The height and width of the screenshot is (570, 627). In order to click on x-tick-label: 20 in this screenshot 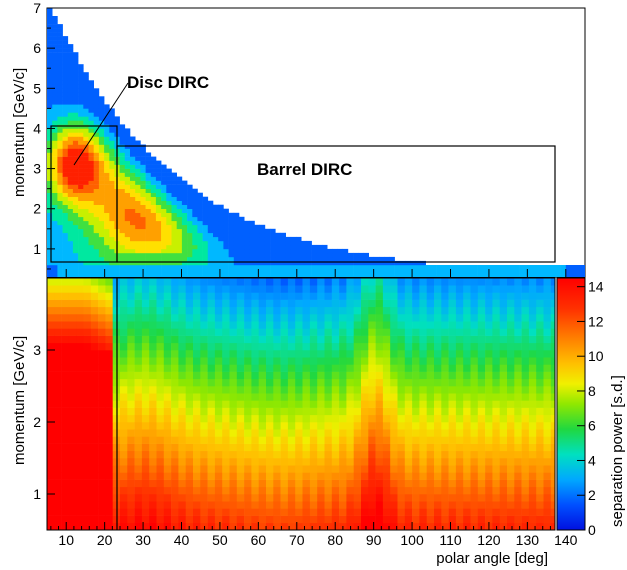, I will do `click(105, 540)`.